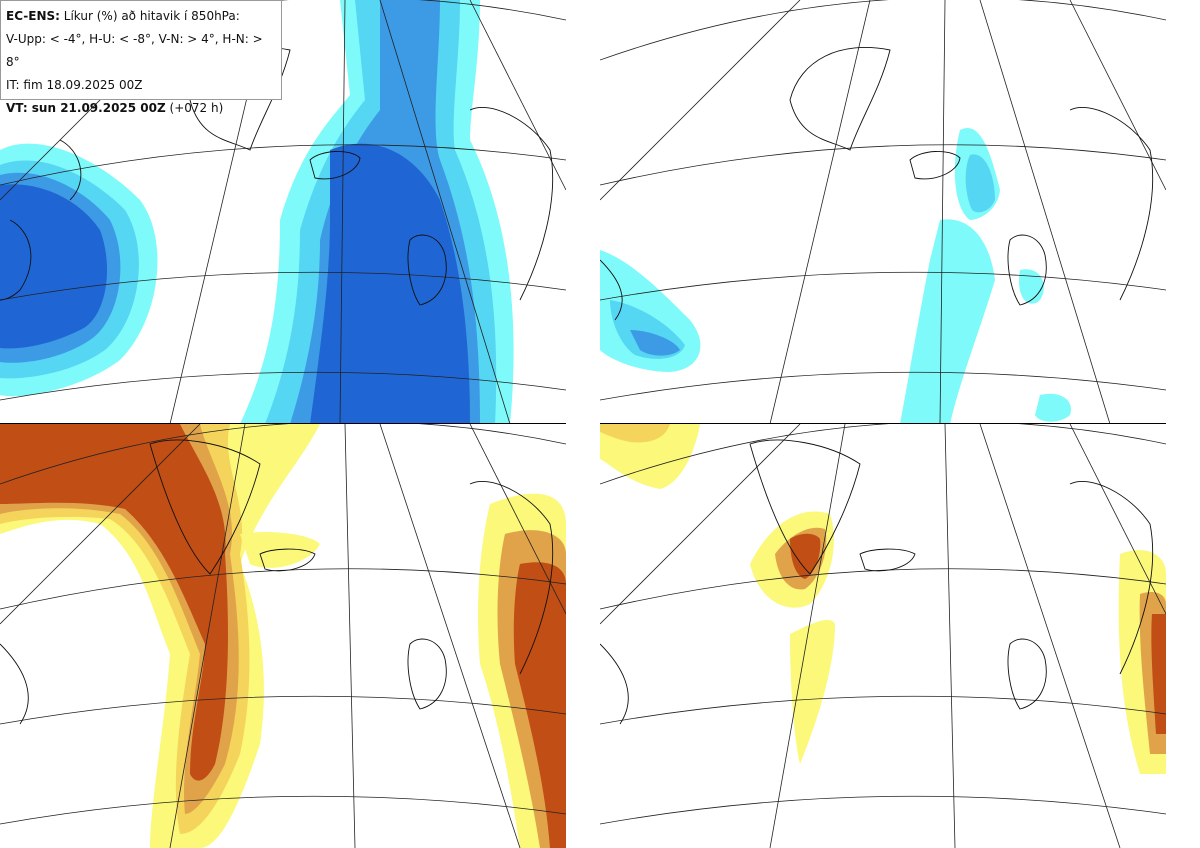 This screenshot has width=1200, height=848. Describe the element at coordinates (74, 85) in the screenshot. I see `init-time: IT: fim 18.09.2025 00Z` at that location.